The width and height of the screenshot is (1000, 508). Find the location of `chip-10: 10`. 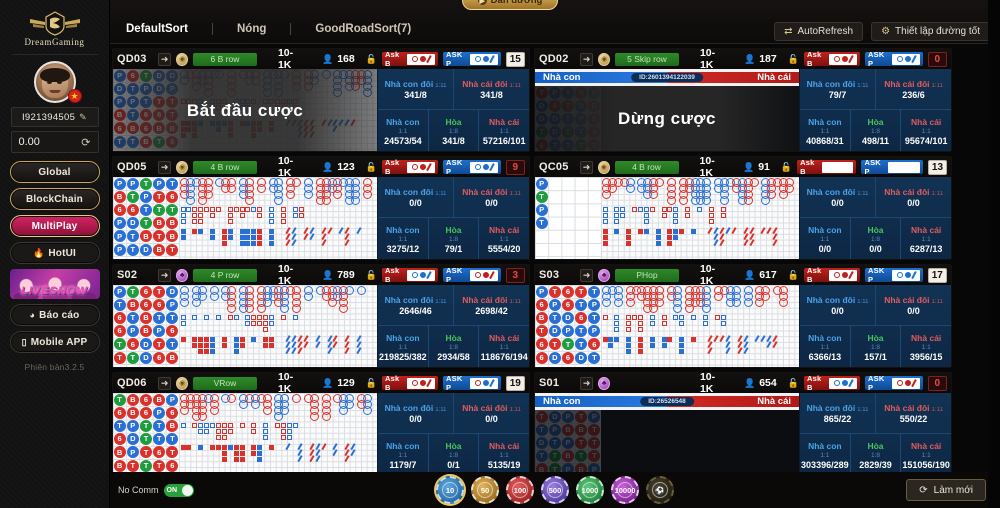

chip-10: 10 is located at coordinates (450, 490).